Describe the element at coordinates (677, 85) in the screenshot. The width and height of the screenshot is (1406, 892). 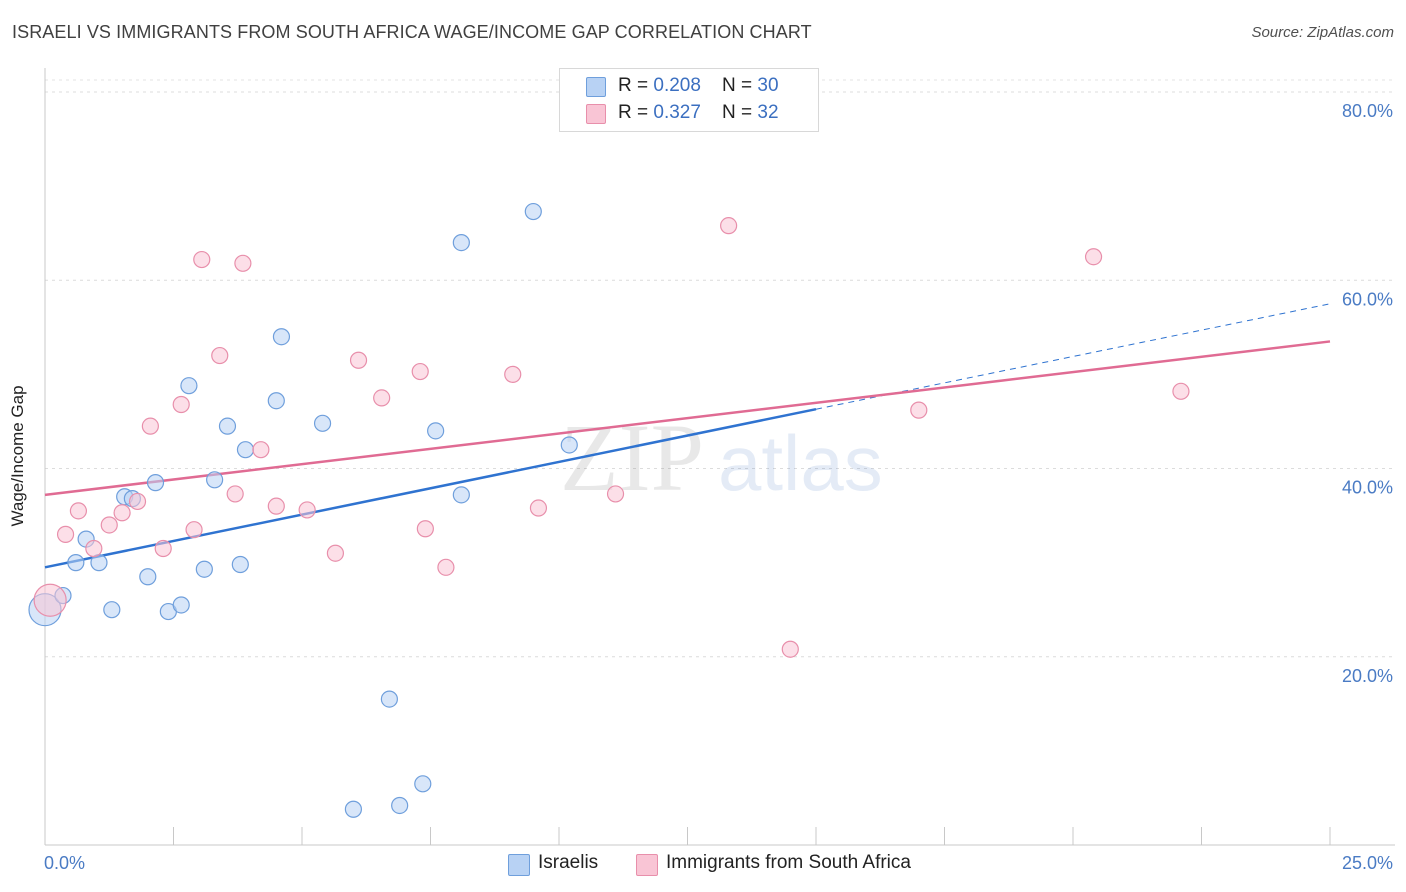
I see `legend-r-value: 0.208` at that location.